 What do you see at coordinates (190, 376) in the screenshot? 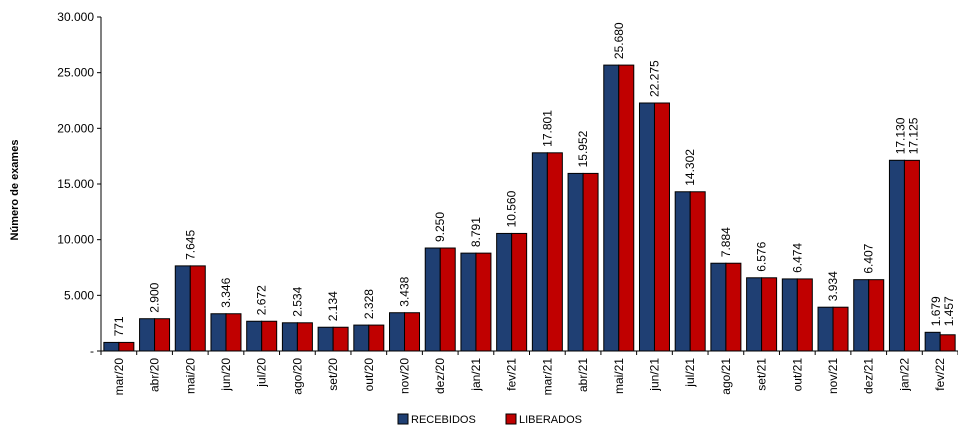
I see `x-tick-label: mai/20` at bounding box center [190, 376].